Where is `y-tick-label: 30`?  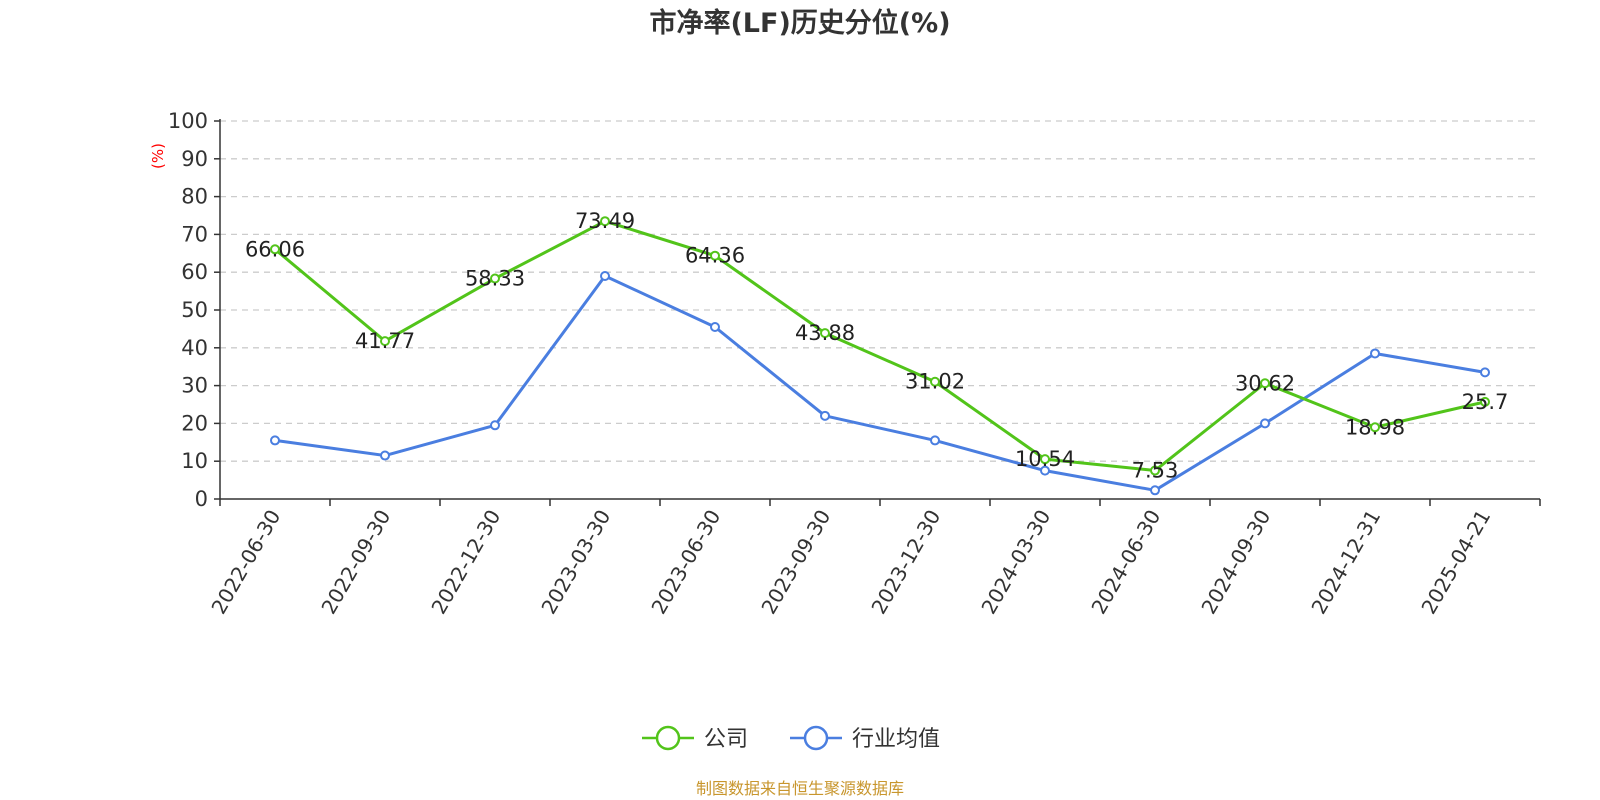
y-tick-label: 30 is located at coordinates (194, 386).